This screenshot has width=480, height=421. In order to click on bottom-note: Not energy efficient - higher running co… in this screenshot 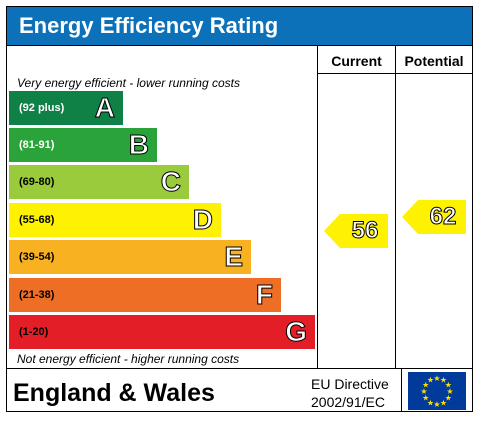, I will do `click(128, 359)`.